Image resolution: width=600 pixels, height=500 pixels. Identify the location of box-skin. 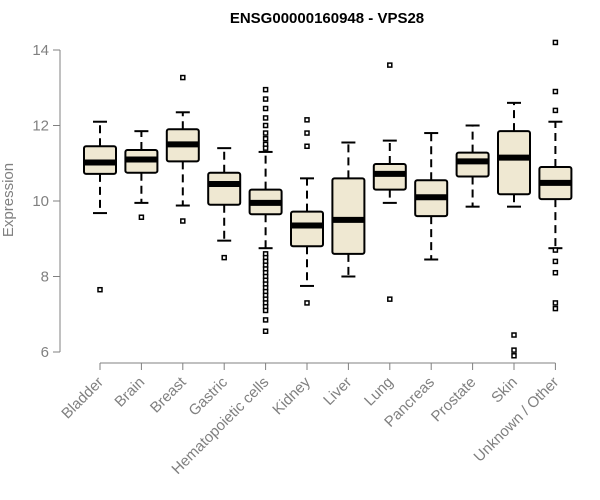
(514, 230).